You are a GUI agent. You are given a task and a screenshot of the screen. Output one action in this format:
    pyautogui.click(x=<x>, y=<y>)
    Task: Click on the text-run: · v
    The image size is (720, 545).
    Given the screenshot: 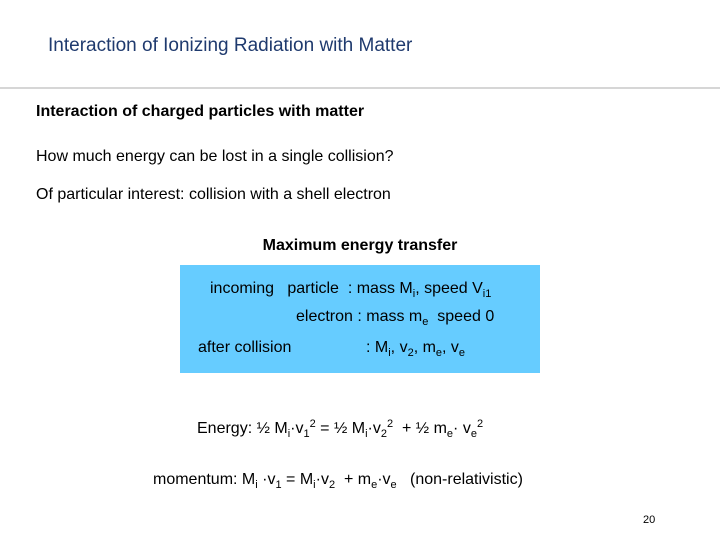 What is the action you would take?
    pyautogui.click(x=462, y=428)
    